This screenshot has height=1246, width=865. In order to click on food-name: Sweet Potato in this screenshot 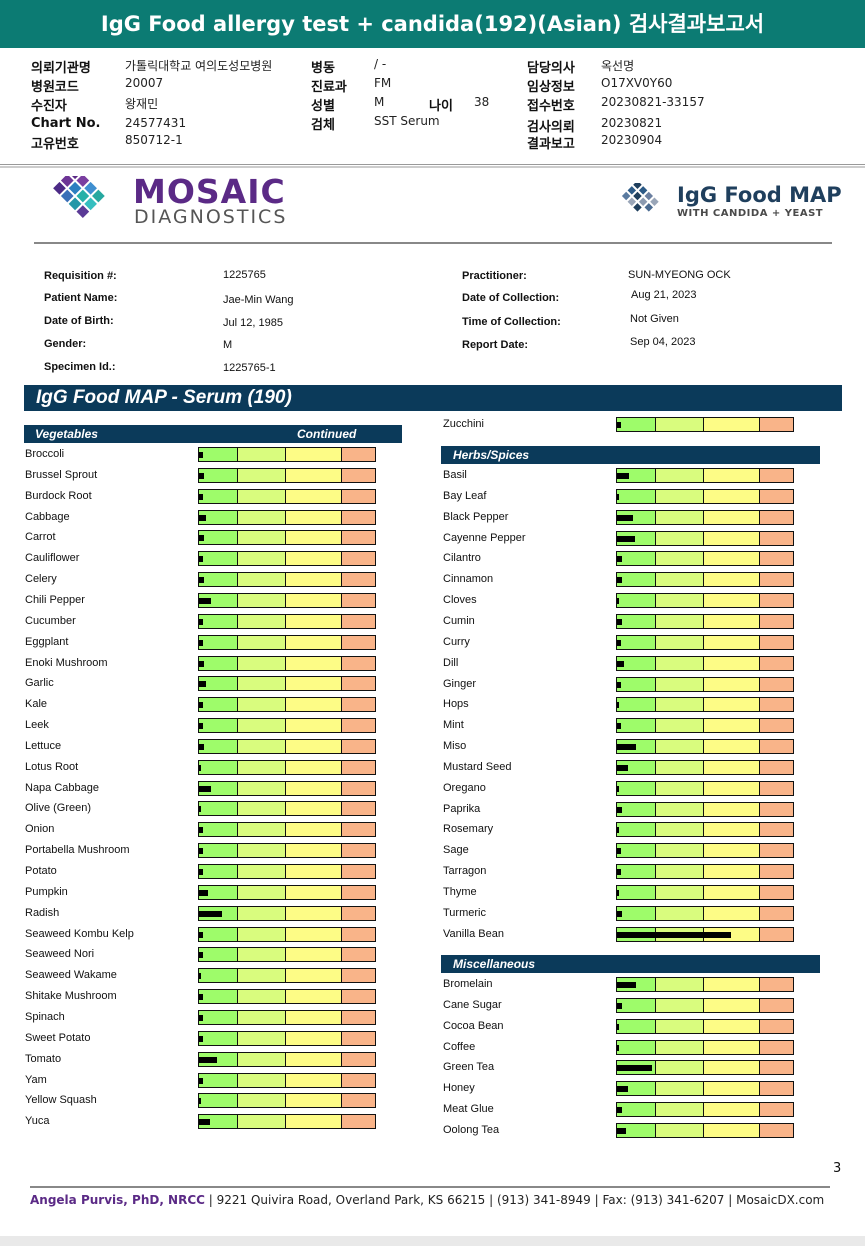, I will do `click(58, 1038)`.